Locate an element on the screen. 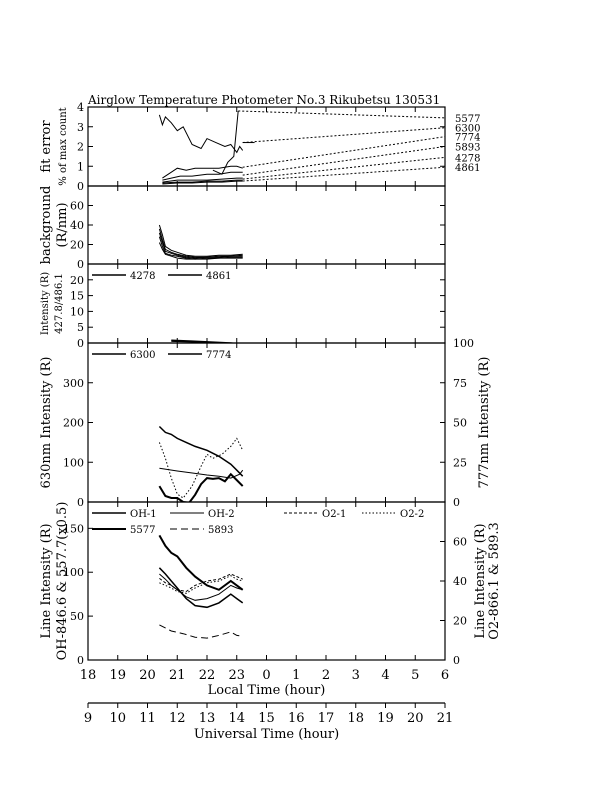  local-tick-label: 5 is located at coordinates (415, 675).